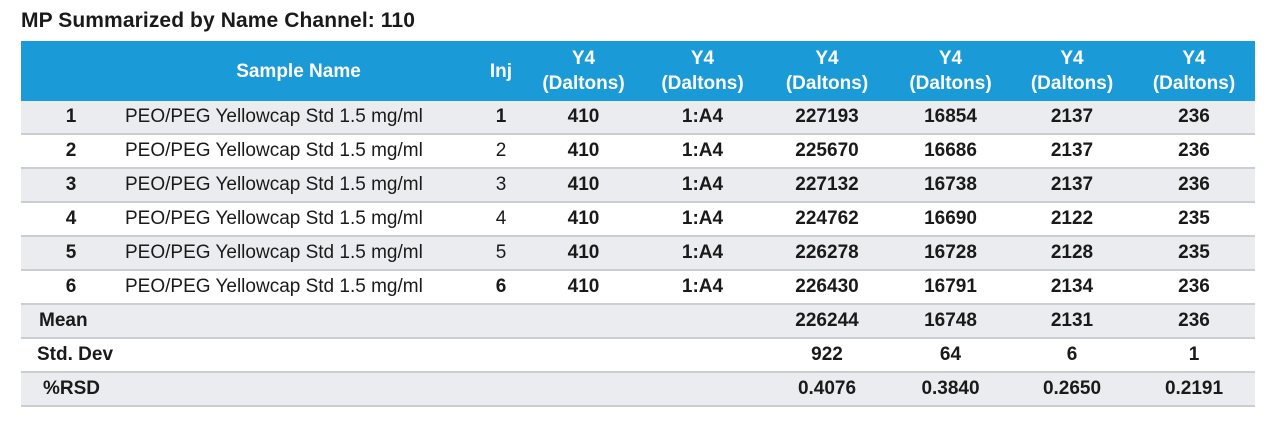 Image resolution: width=1280 pixels, height=433 pixels. Describe the element at coordinates (827, 253) in the screenshot. I see `value-cell: 226278` at that location.